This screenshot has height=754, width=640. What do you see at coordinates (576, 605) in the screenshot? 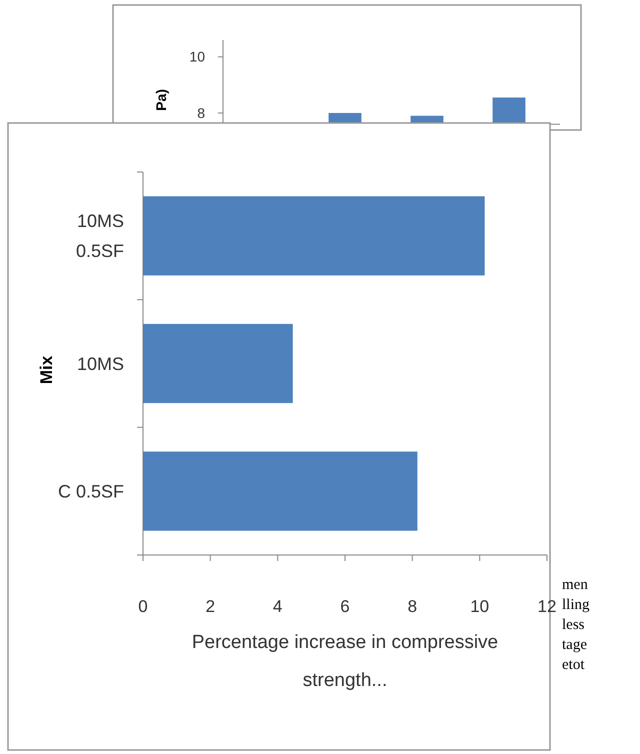
I see `text: lling` at bounding box center [576, 605].